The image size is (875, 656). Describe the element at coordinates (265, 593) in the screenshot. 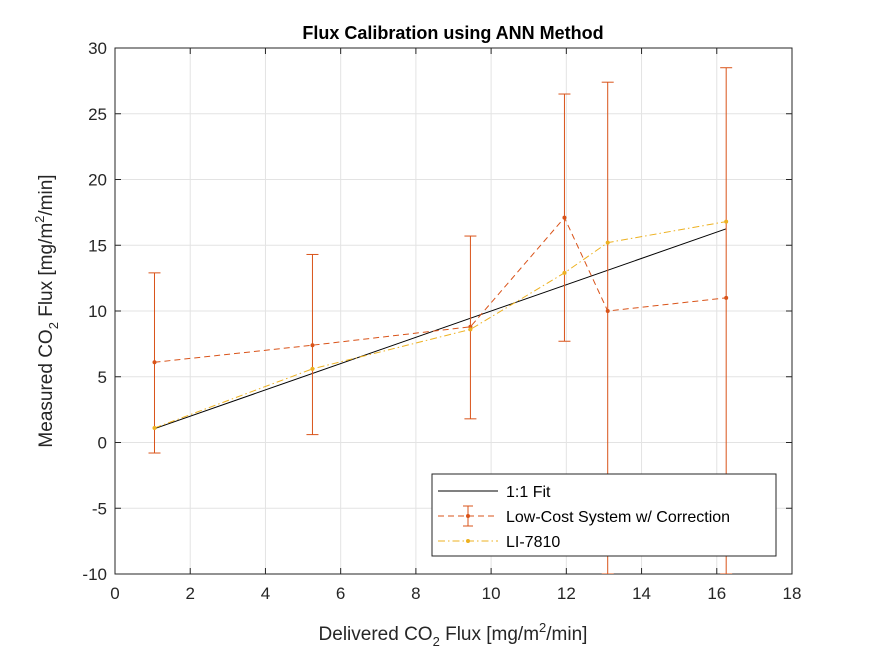

I see `x-tick-label: 4` at that location.